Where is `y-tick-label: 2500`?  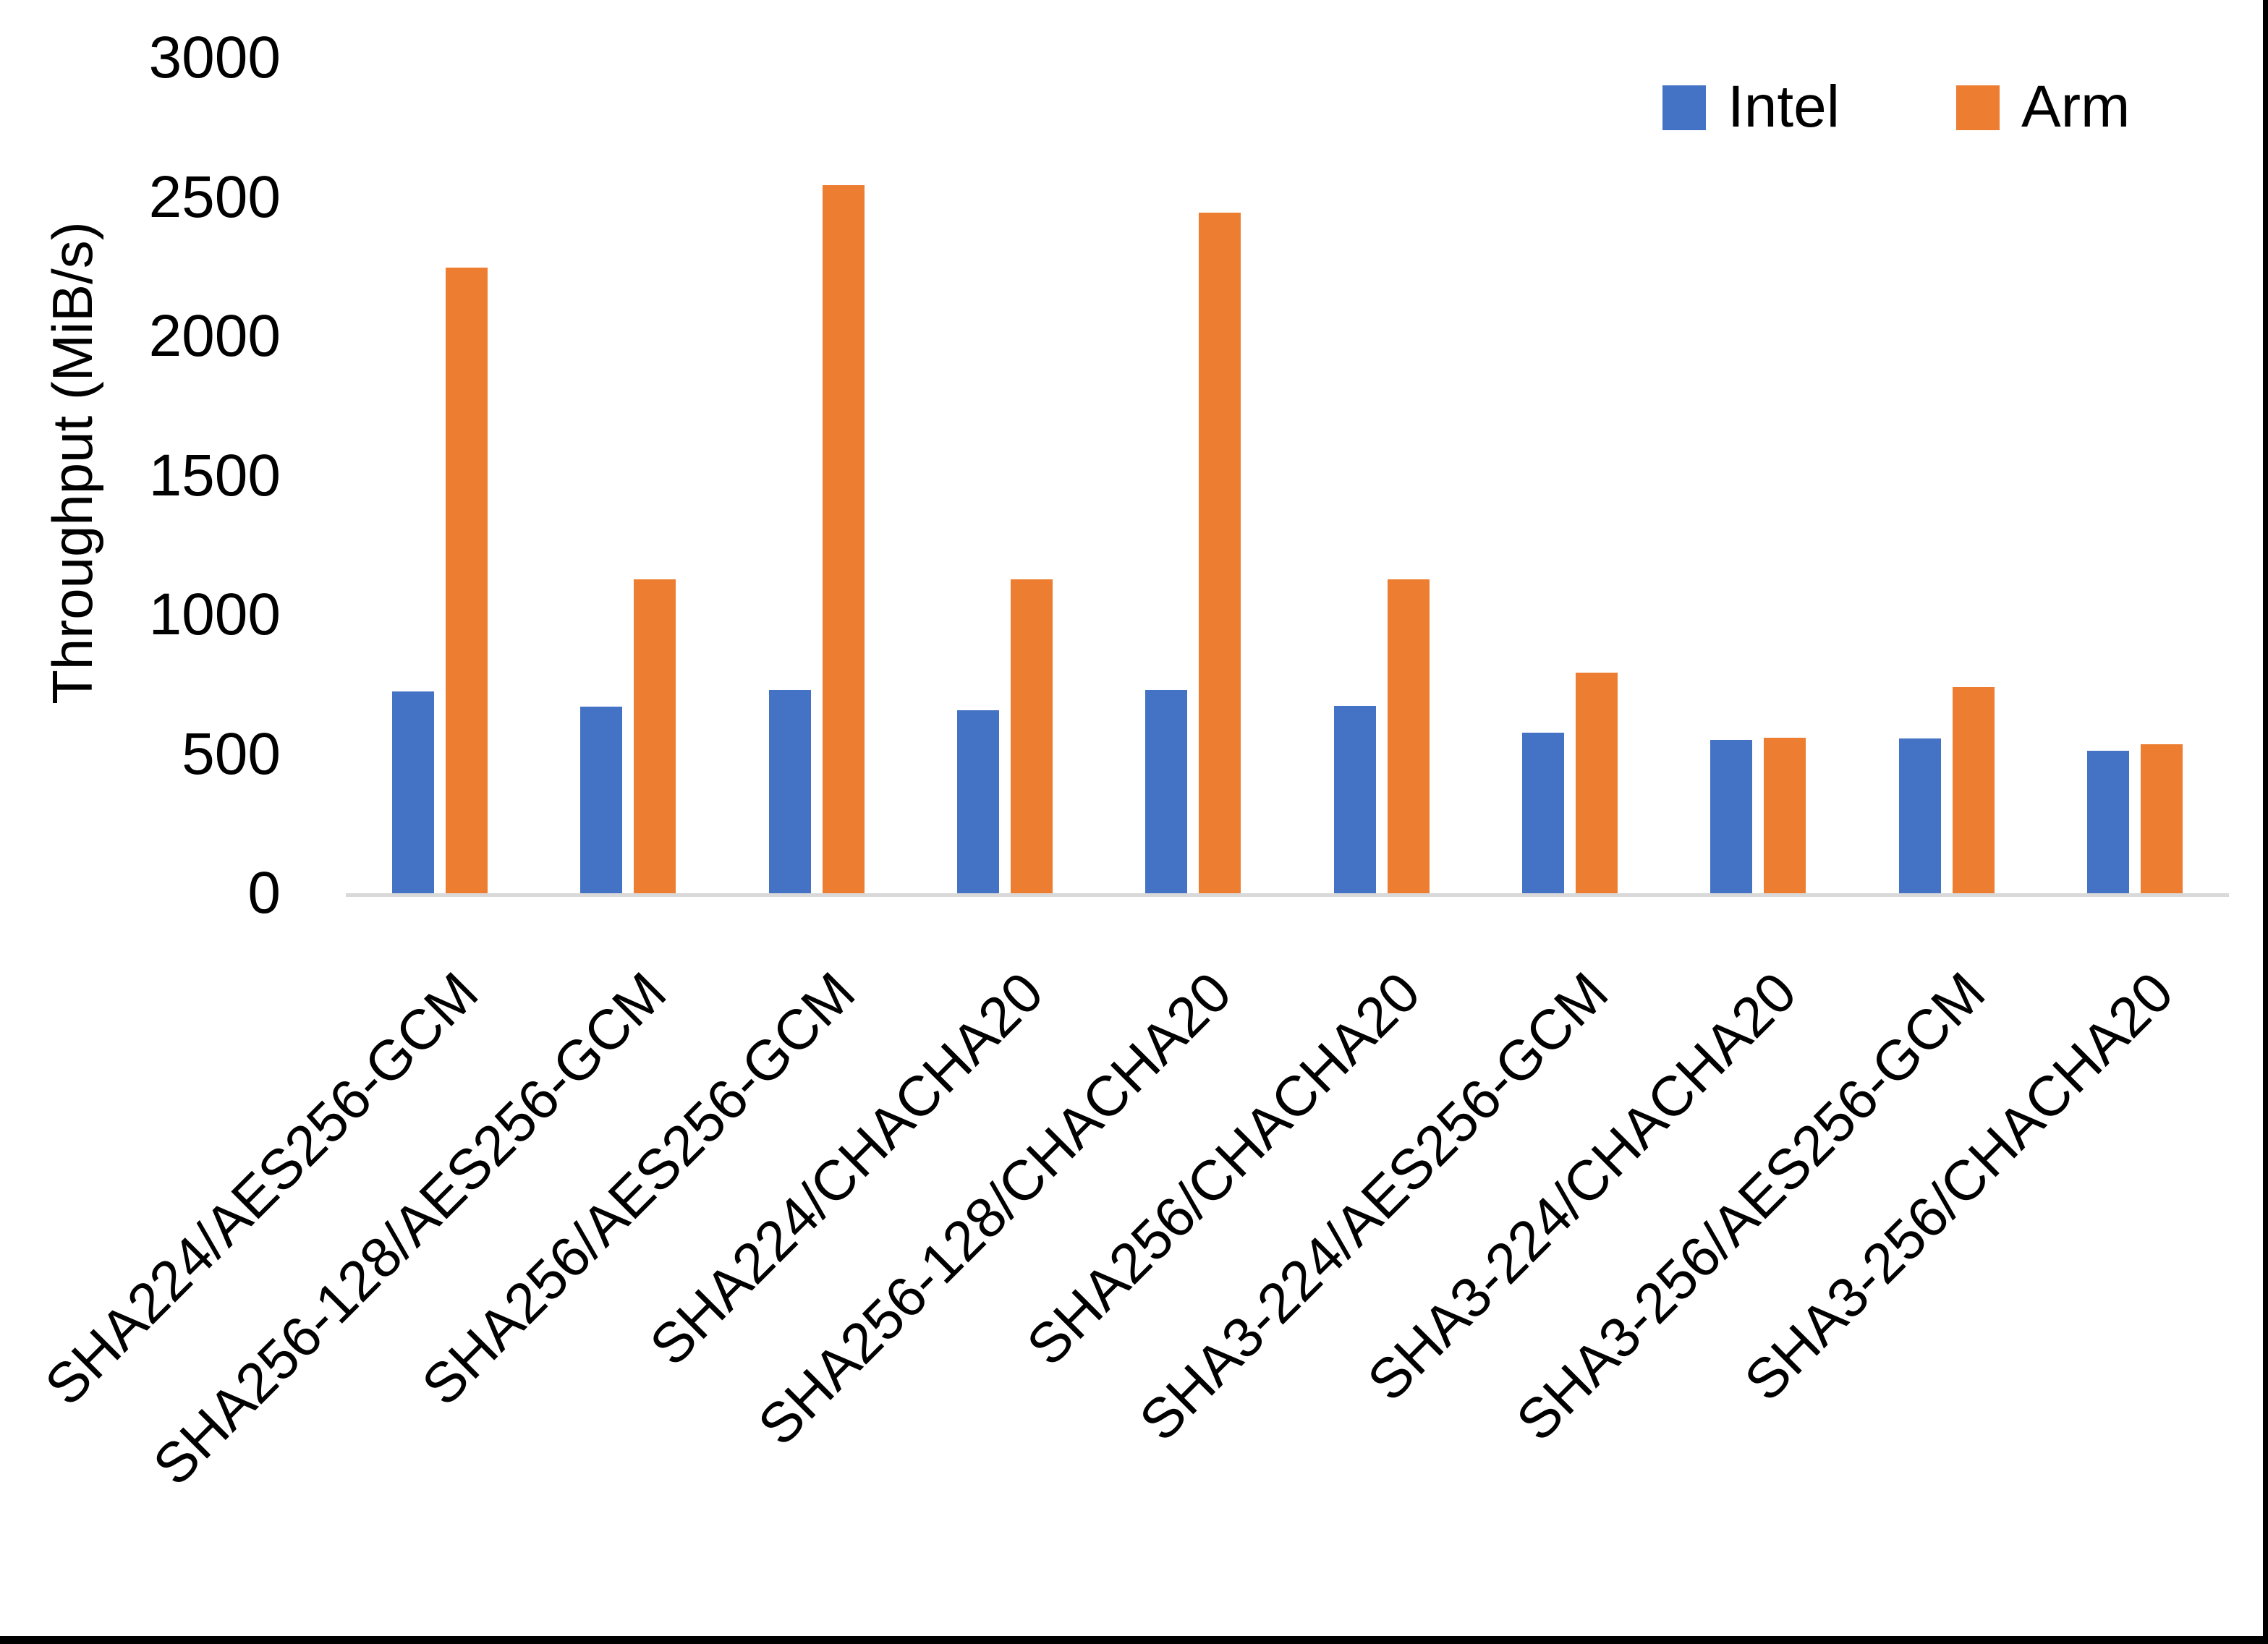
y-tick-label: 2500 is located at coordinates (215, 196).